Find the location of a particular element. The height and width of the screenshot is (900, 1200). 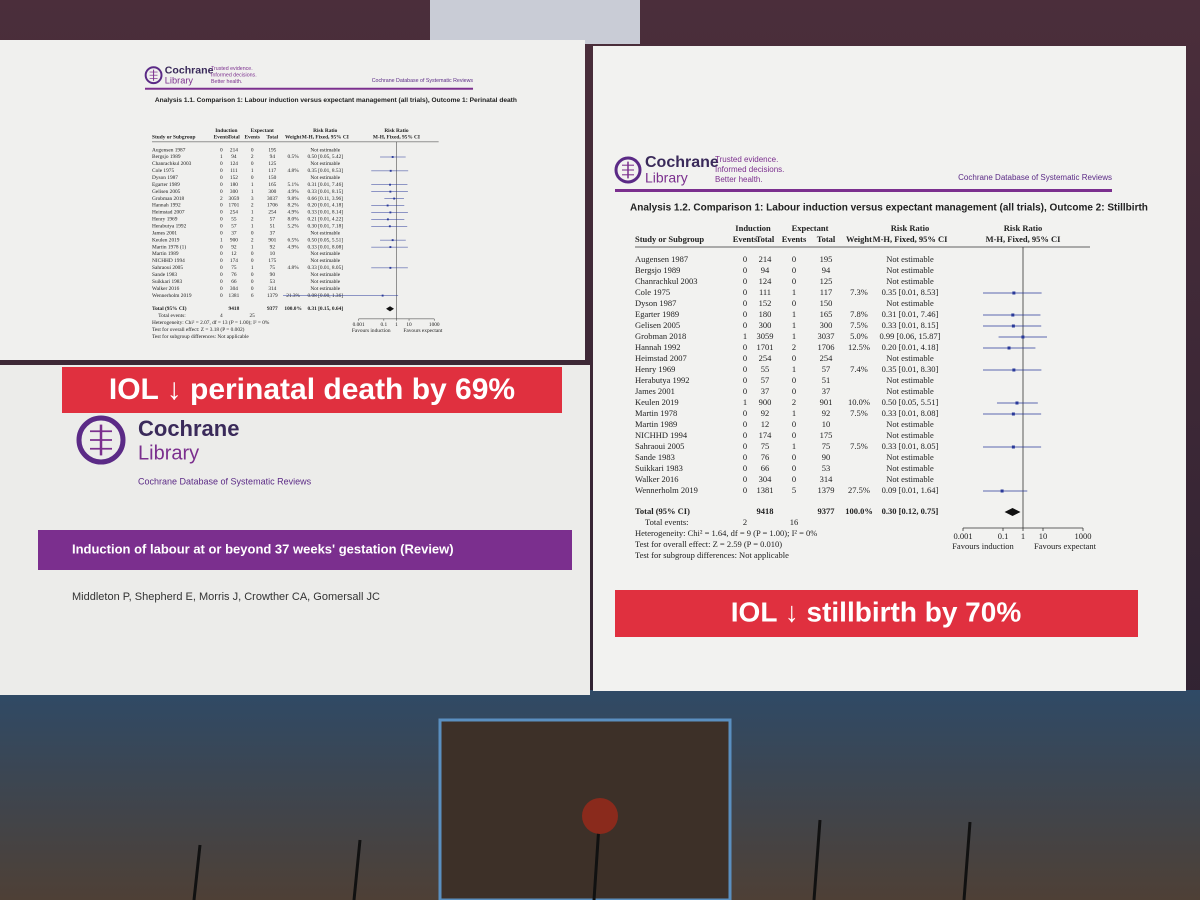

tagline: Informed decisions. is located at coordinates (749, 169).